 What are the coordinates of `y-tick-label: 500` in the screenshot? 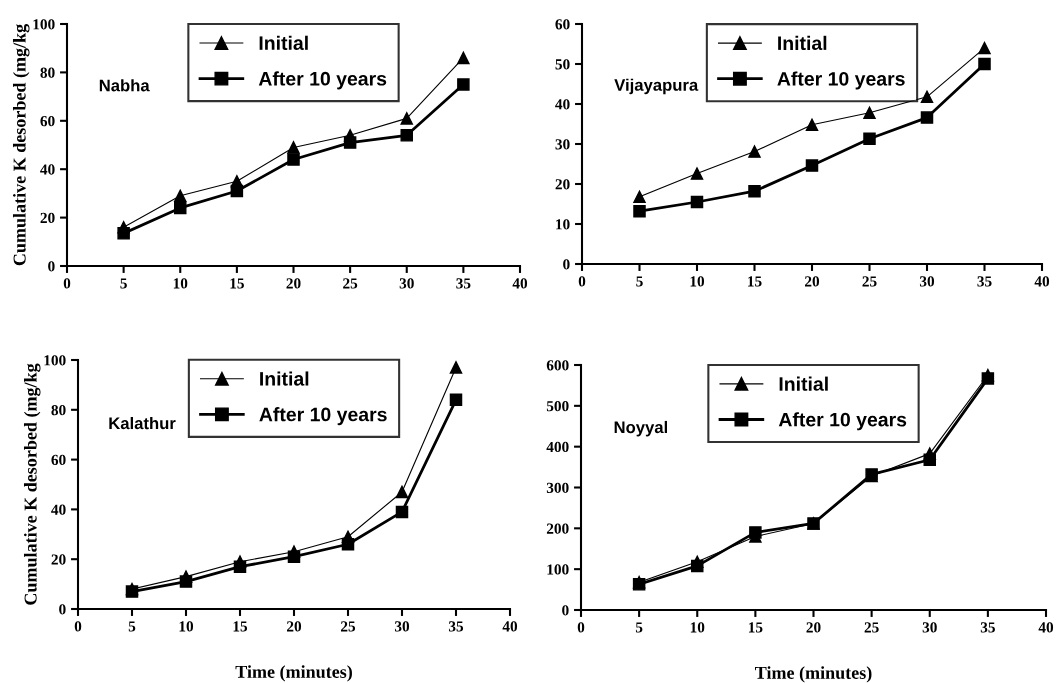 It's located at (557, 406).